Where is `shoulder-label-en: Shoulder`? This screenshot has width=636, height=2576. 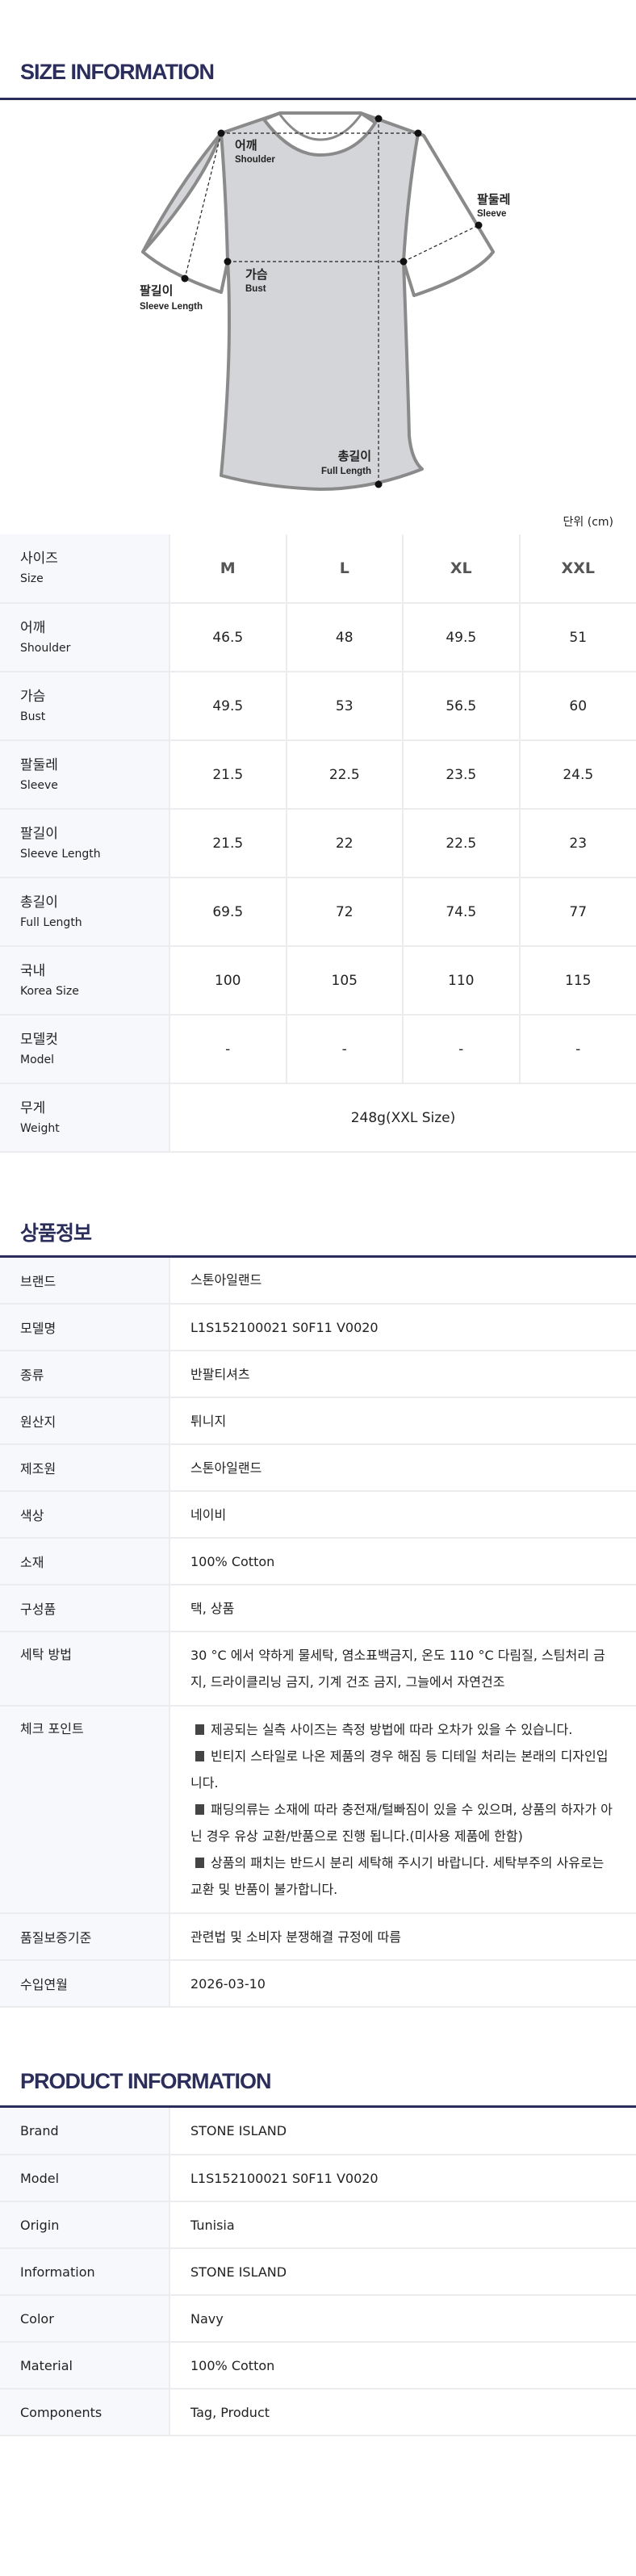 shoulder-label-en: Shoulder is located at coordinates (255, 160).